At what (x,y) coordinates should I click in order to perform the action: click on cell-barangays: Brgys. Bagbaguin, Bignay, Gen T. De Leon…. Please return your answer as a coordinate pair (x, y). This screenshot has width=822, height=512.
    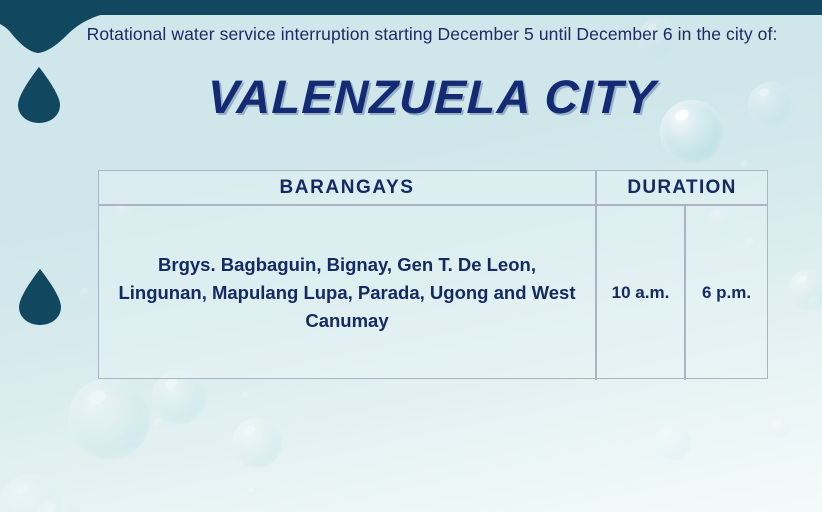
    Looking at the image, I should click on (347, 292).